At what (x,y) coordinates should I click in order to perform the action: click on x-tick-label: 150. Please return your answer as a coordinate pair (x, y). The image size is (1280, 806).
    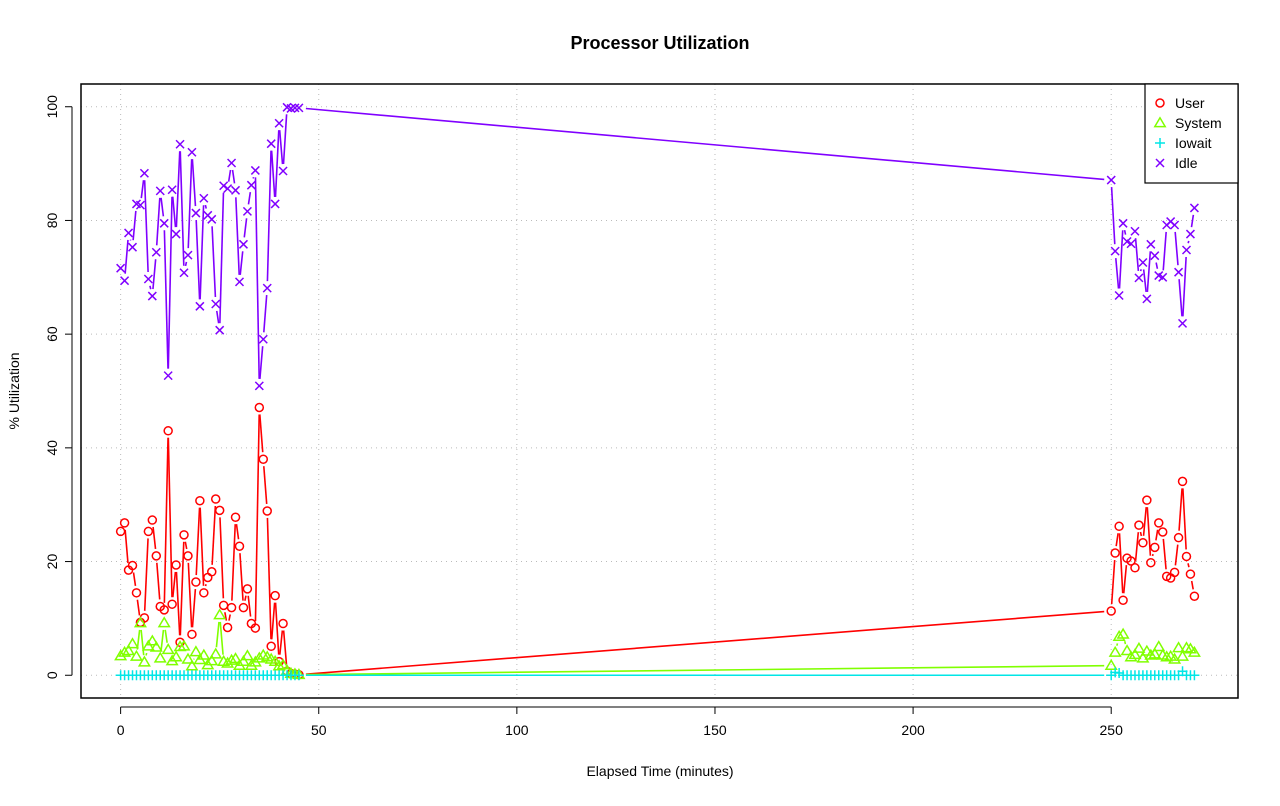
    Looking at the image, I should click on (715, 730).